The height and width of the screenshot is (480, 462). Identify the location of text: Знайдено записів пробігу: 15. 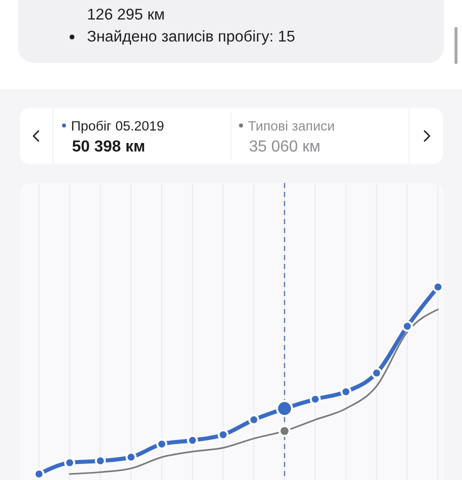
(191, 37).